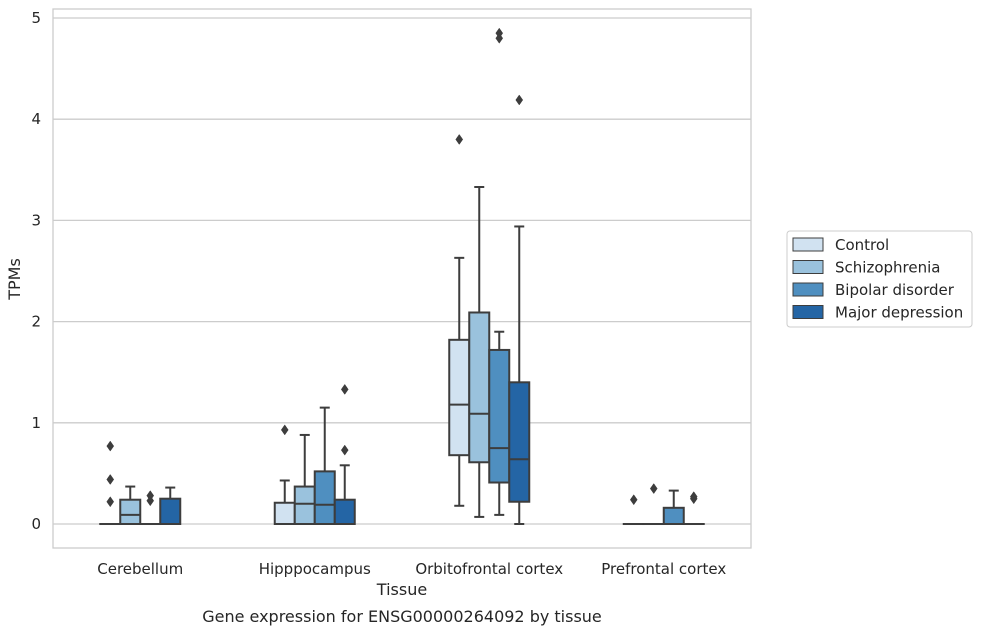  I want to click on y-tick-label: 2, so click(36, 322).